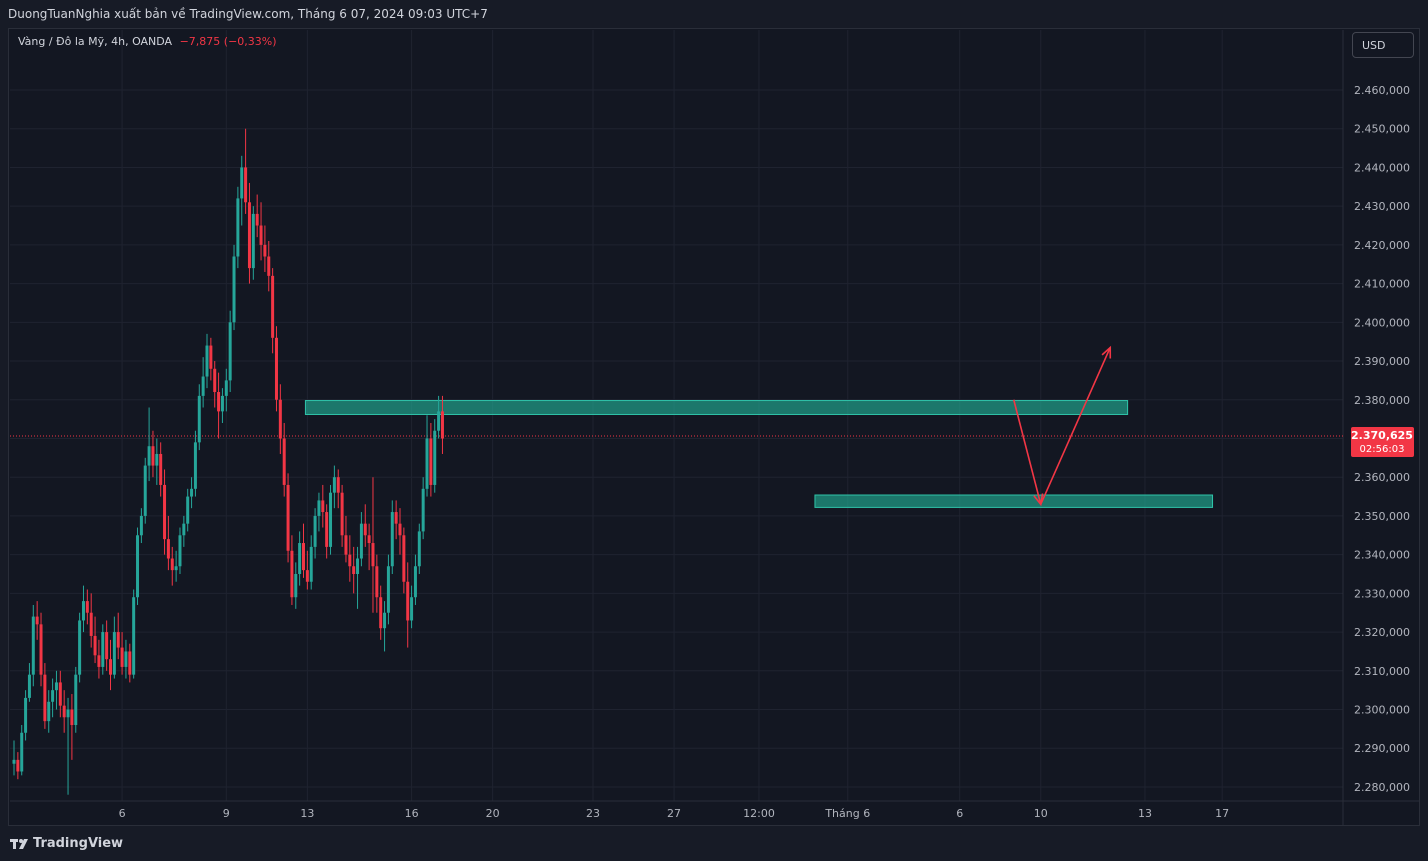 This screenshot has height=861, width=1428. I want to click on time-tick-label: 10, so click(1041, 813).